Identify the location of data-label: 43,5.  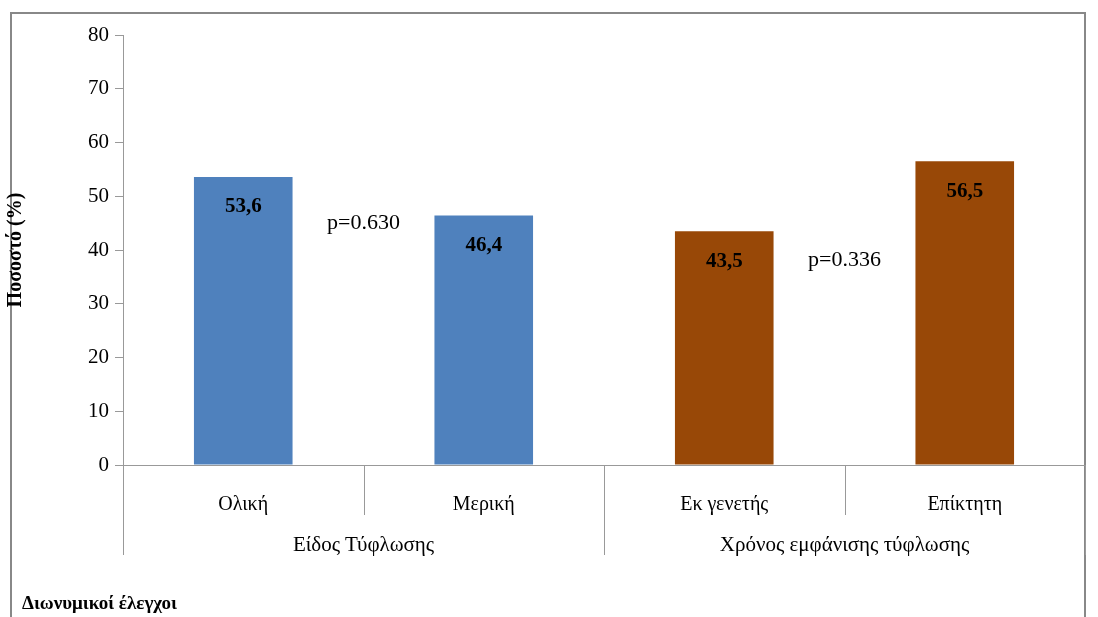
(724, 259).